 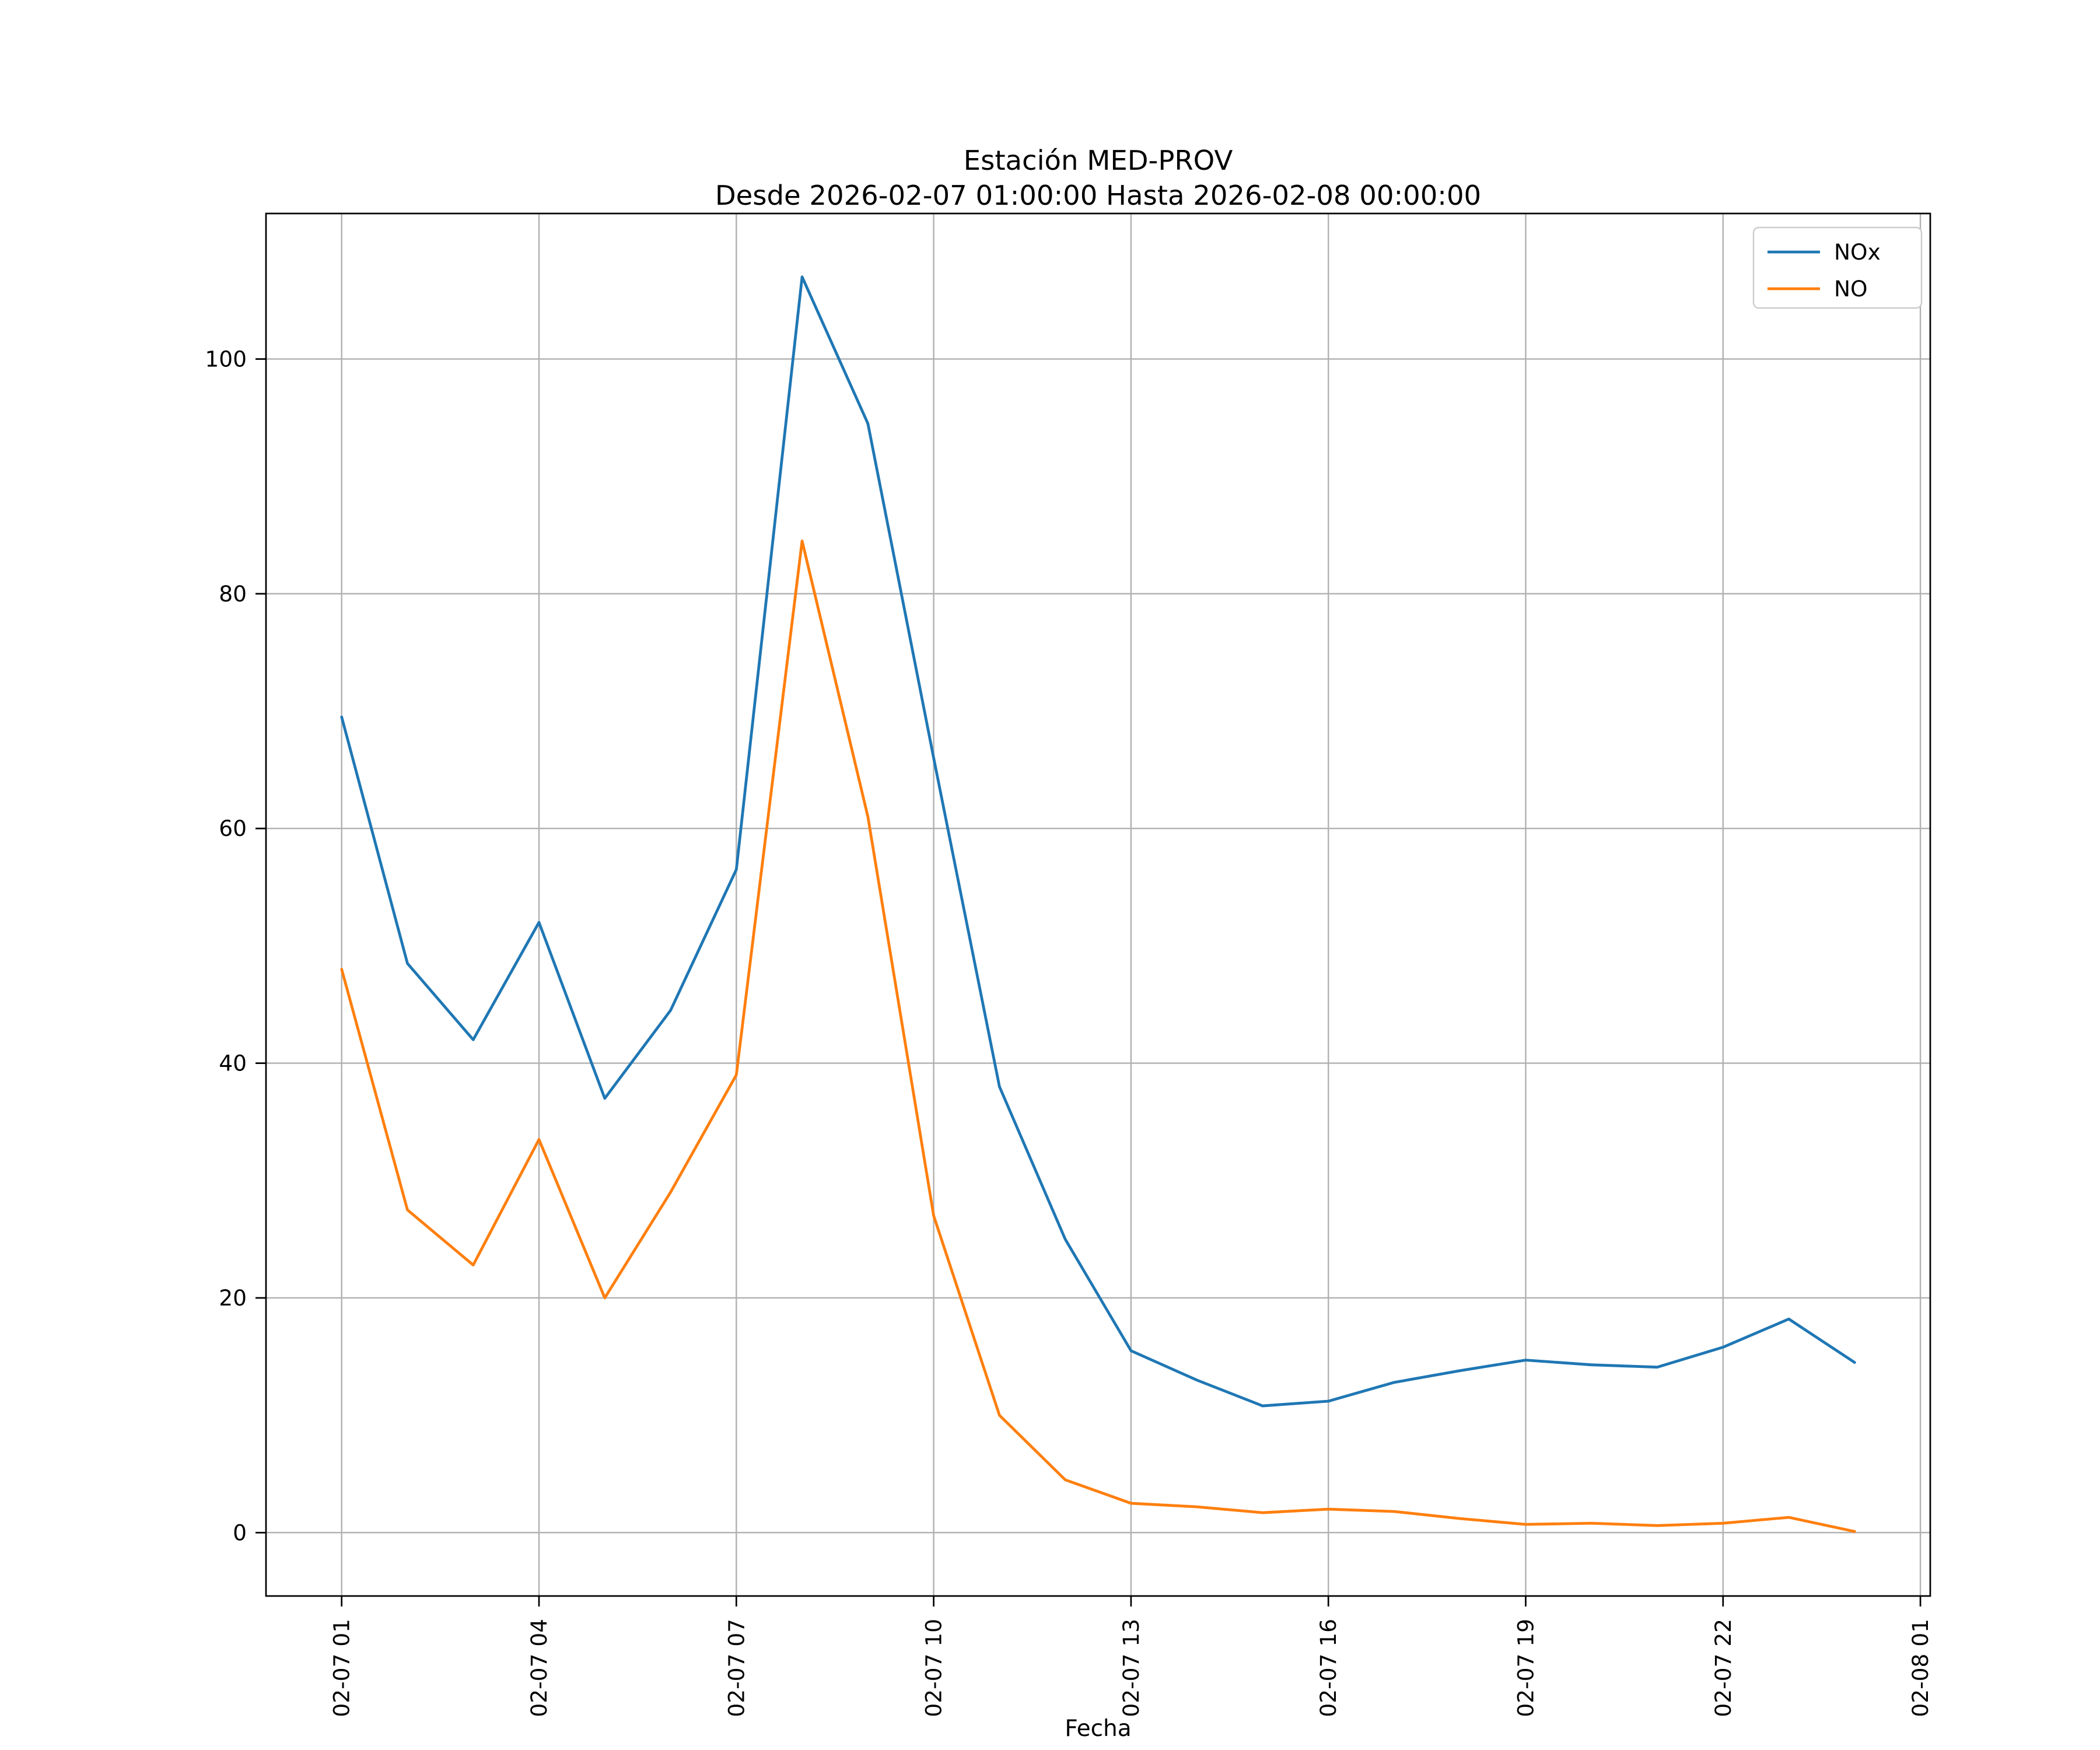 I want to click on x-tick-label: 02-07 07, so click(x=736, y=1668).